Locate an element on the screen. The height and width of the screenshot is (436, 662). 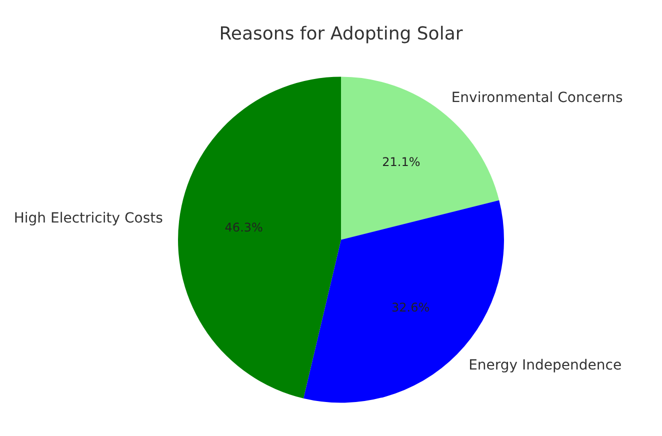
chart-title: Reasons for Adopting Solar is located at coordinates (341, 33).